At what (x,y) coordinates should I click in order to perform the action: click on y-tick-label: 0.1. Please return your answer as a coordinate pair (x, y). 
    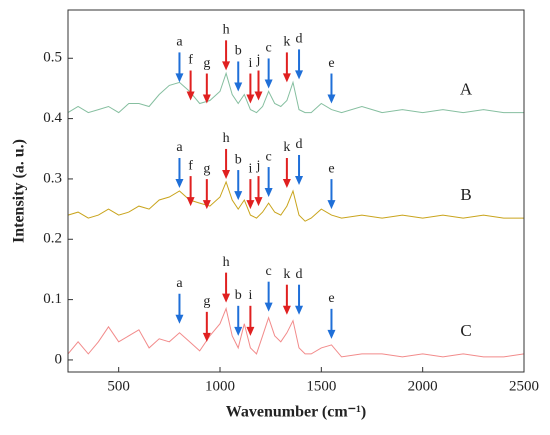
    Looking at the image, I should click on (52, 299).